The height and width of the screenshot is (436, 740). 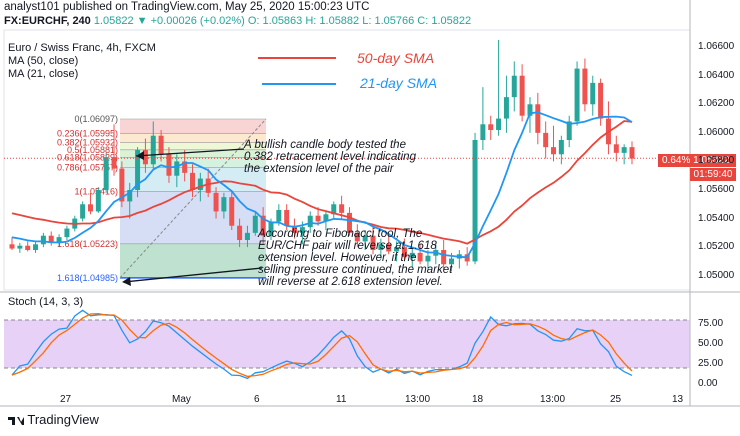 What do you see at coordinates (418, 399) in the screenshot?
I see `x-tick-label: 13:00` at bounding box center [418, 399].